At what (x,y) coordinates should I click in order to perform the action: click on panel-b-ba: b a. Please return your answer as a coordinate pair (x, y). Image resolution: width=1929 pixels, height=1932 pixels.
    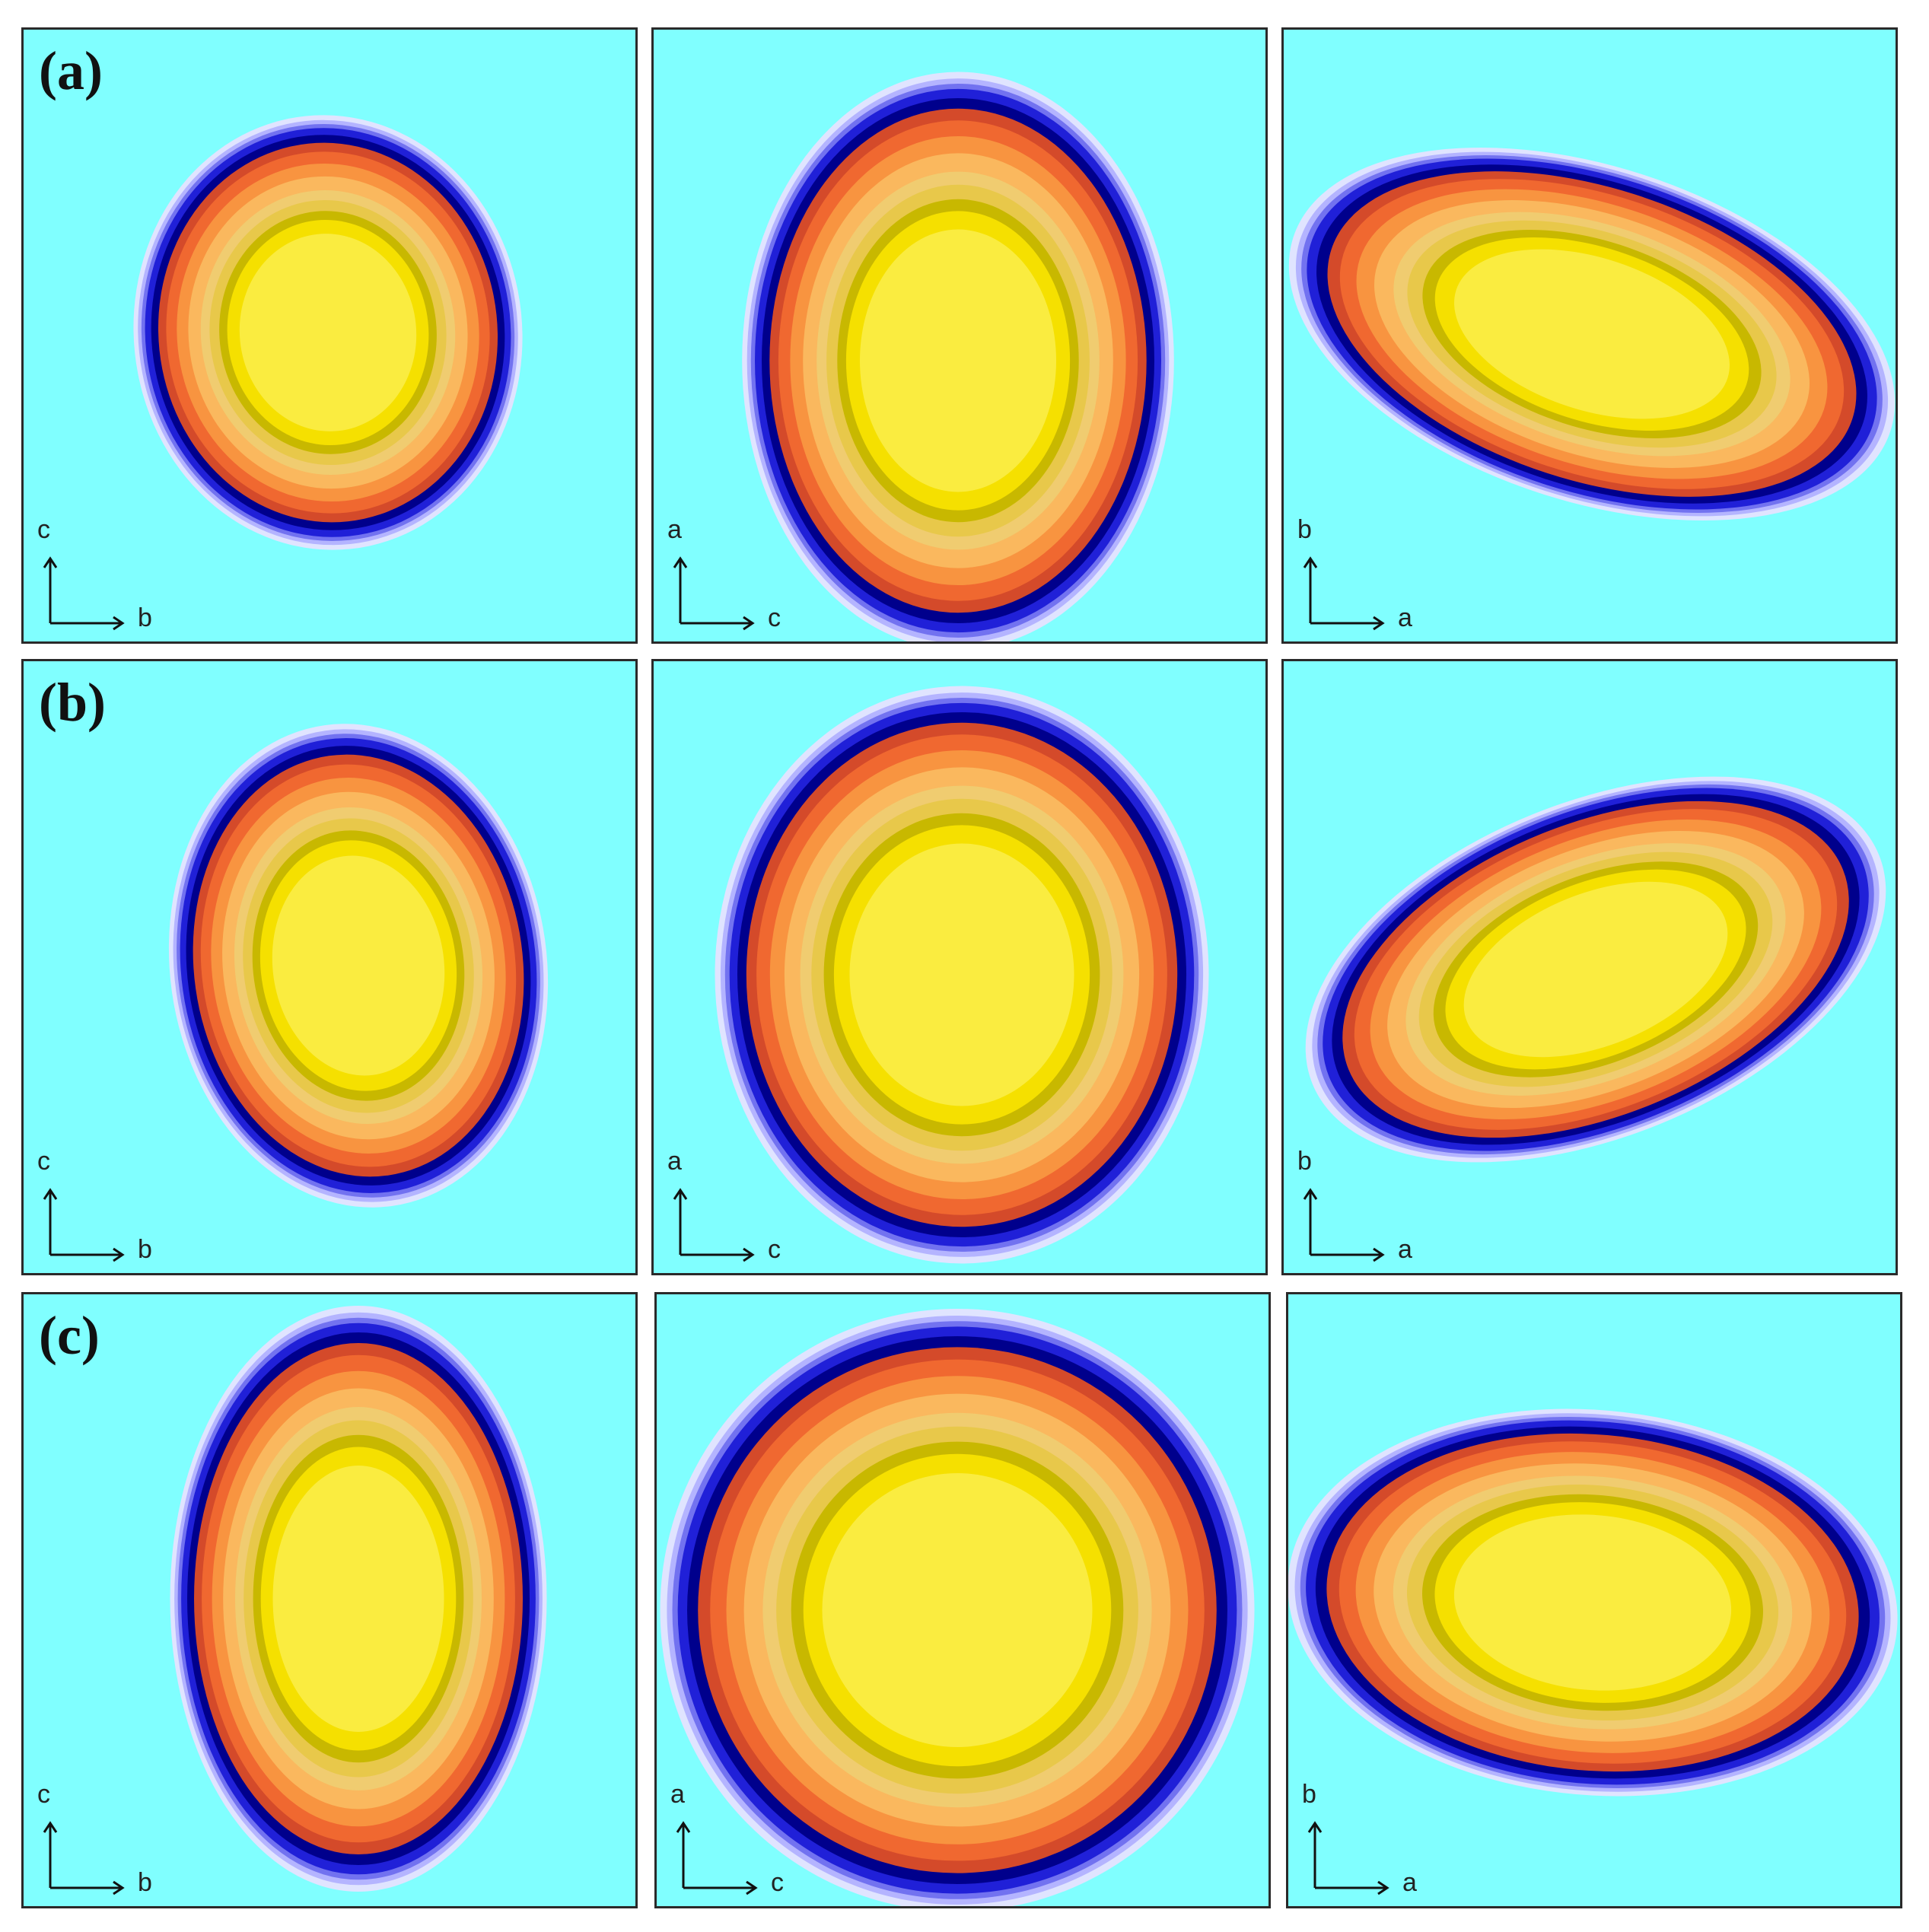
    Looking at the image, I should click on (1589, 967).